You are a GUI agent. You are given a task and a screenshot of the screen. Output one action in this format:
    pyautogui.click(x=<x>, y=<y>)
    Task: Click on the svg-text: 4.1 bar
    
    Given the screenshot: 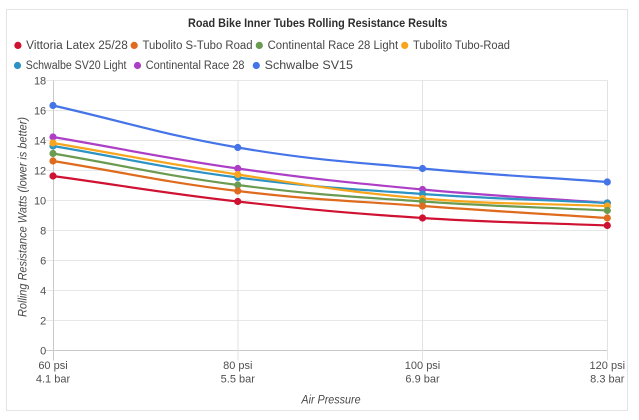 What is the action you would take?
    pyautogui.click(x=53, y=379)
    